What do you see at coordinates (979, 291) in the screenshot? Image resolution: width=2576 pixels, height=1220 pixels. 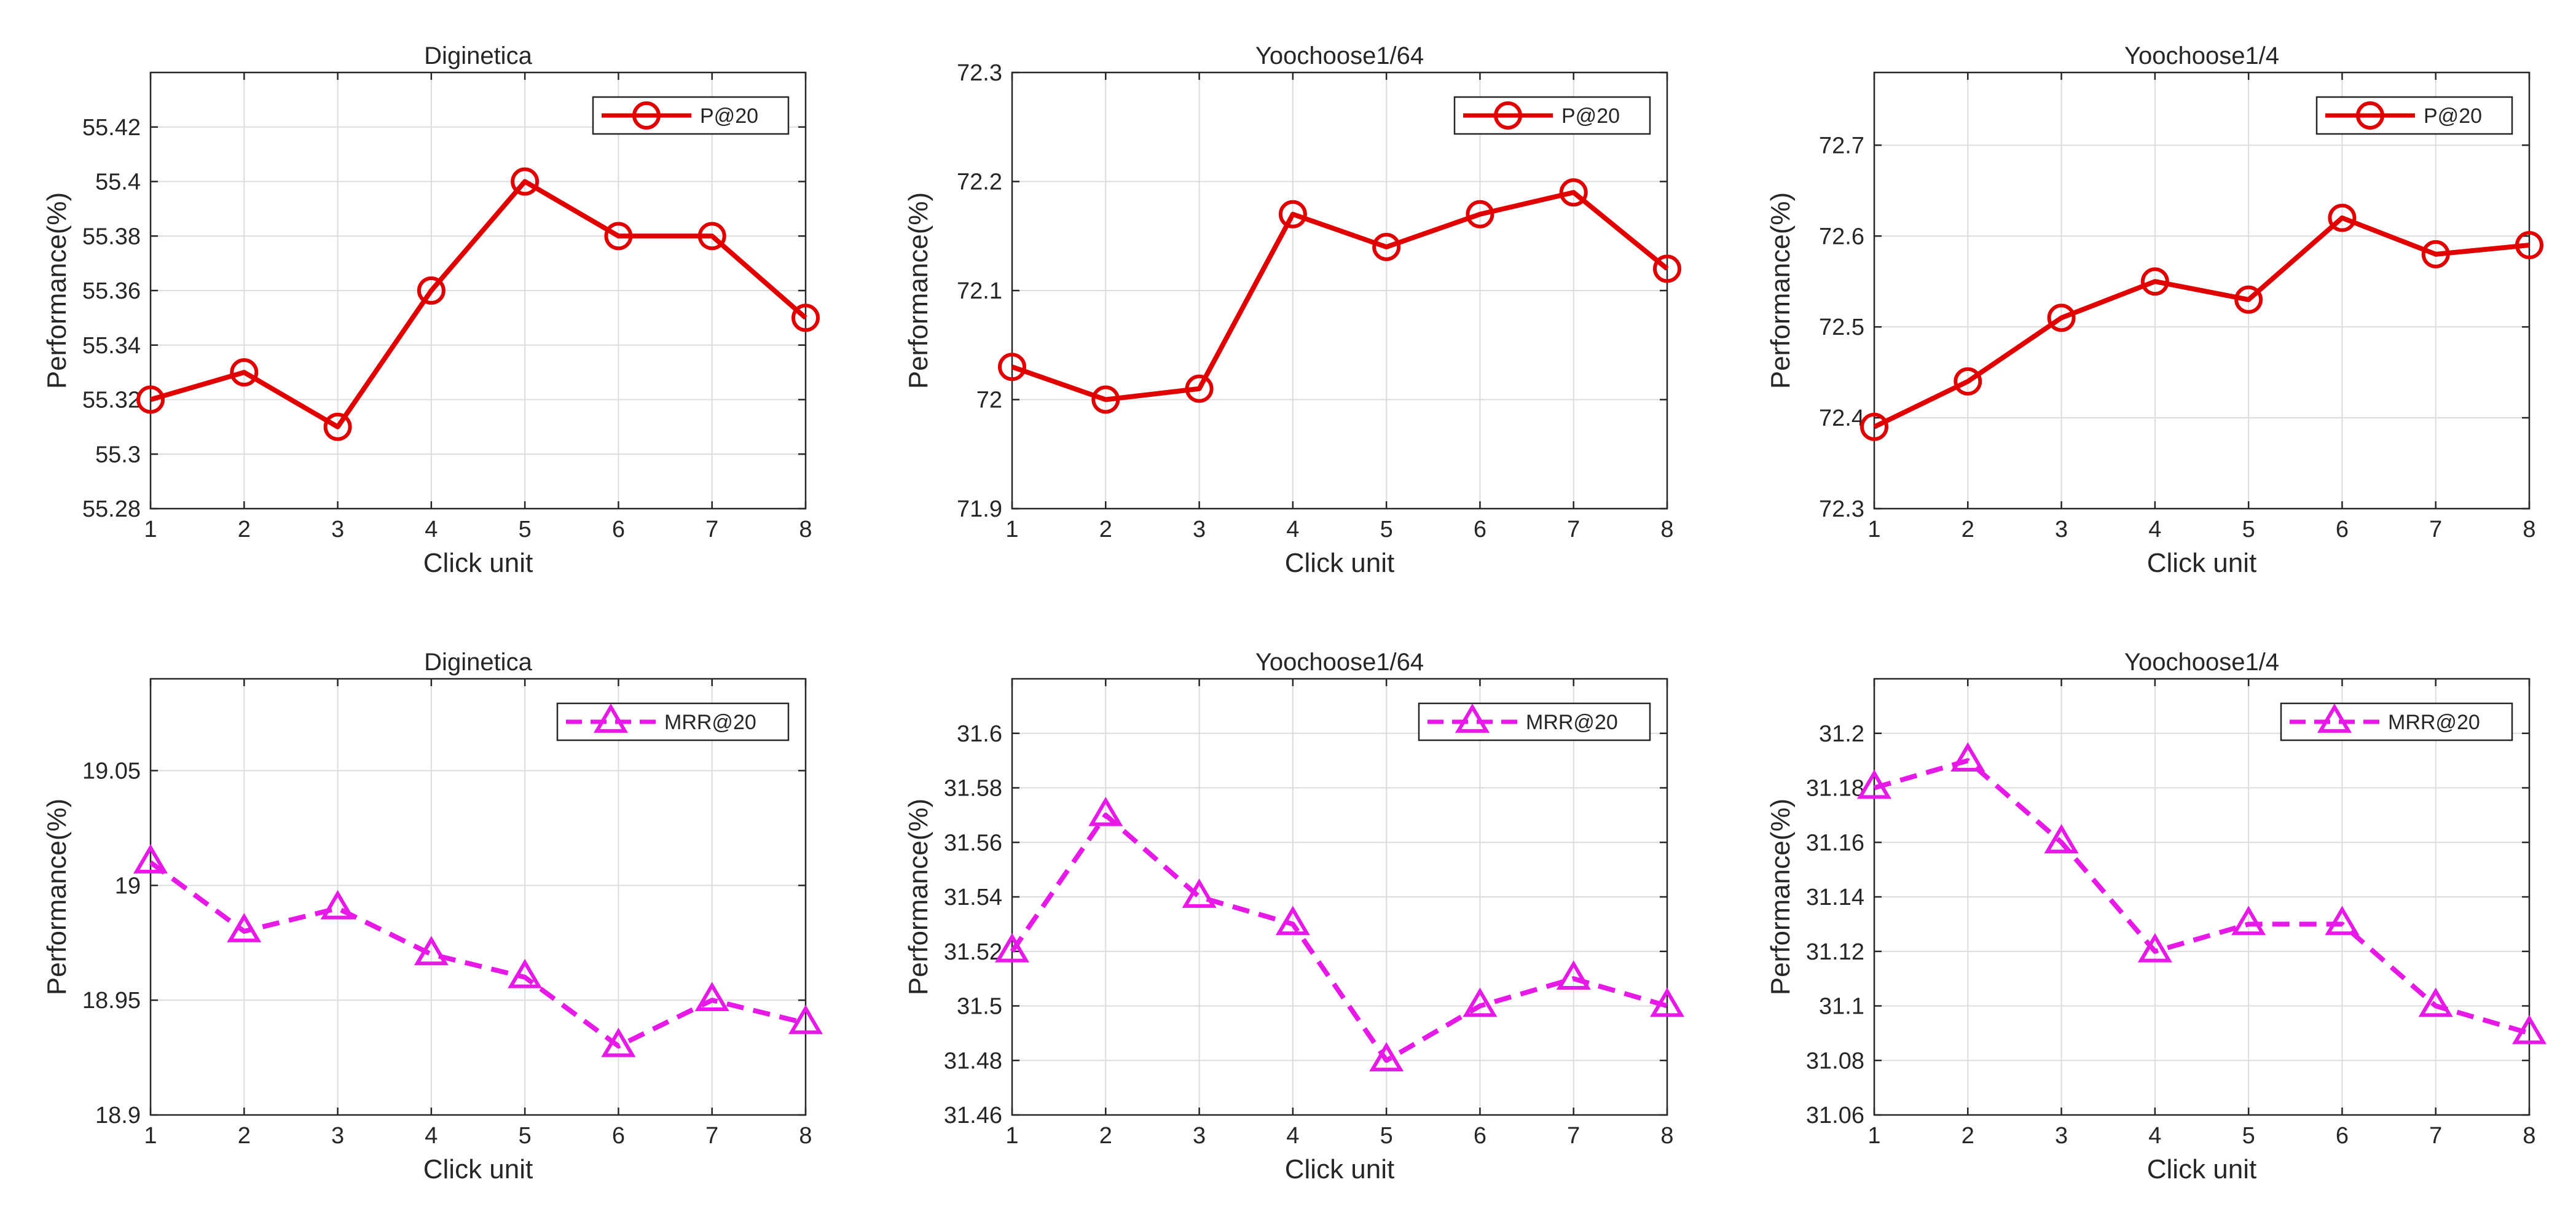 I see `y-tick-label: 72.1` at bounding box center [979, 291].